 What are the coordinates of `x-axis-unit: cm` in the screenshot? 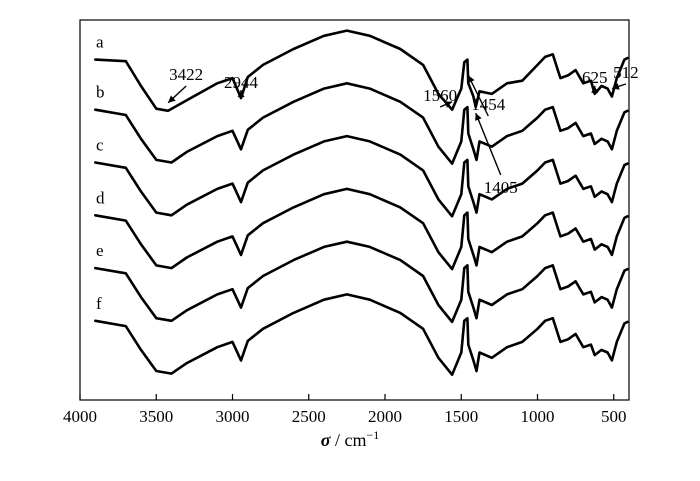 It's located at (355, 440).